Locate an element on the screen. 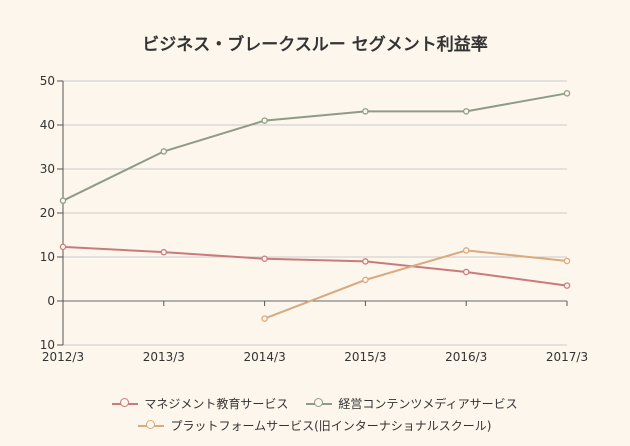 The height and width of the screenshot is (446, 630). legend-item: プラットフォームサービス(旧インターナショナルスクール) is located at coordinates (315, 425).